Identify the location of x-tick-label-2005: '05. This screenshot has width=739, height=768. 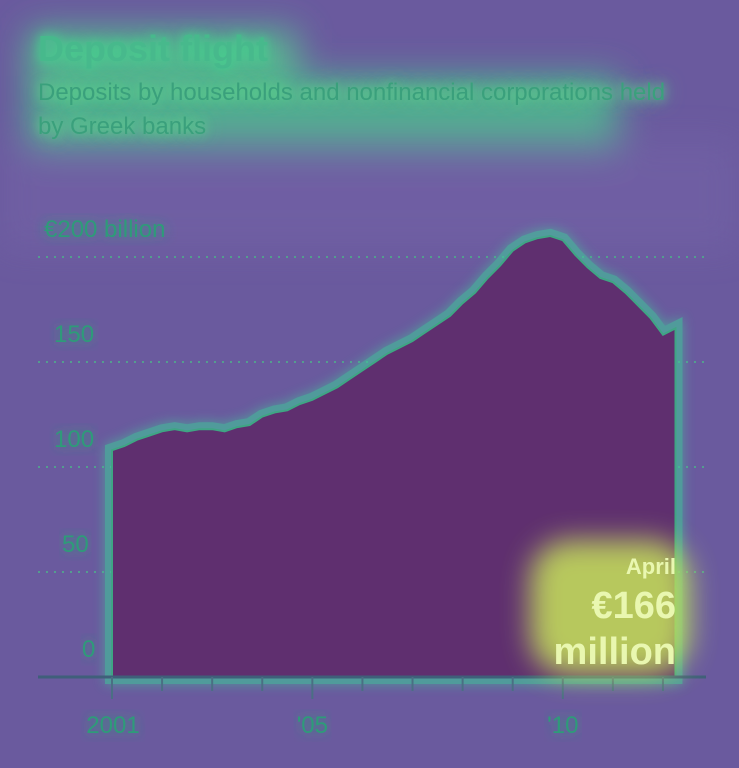
(312, 725).